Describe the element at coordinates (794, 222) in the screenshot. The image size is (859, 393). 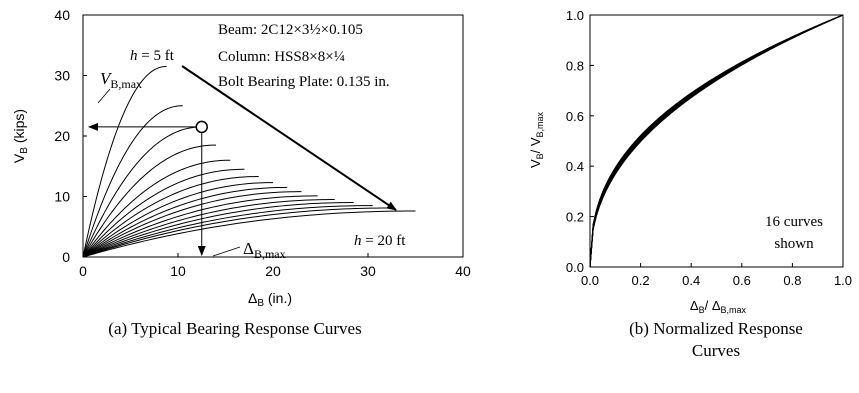
I see `panel-b-note-line1: 16 curves` at that location.